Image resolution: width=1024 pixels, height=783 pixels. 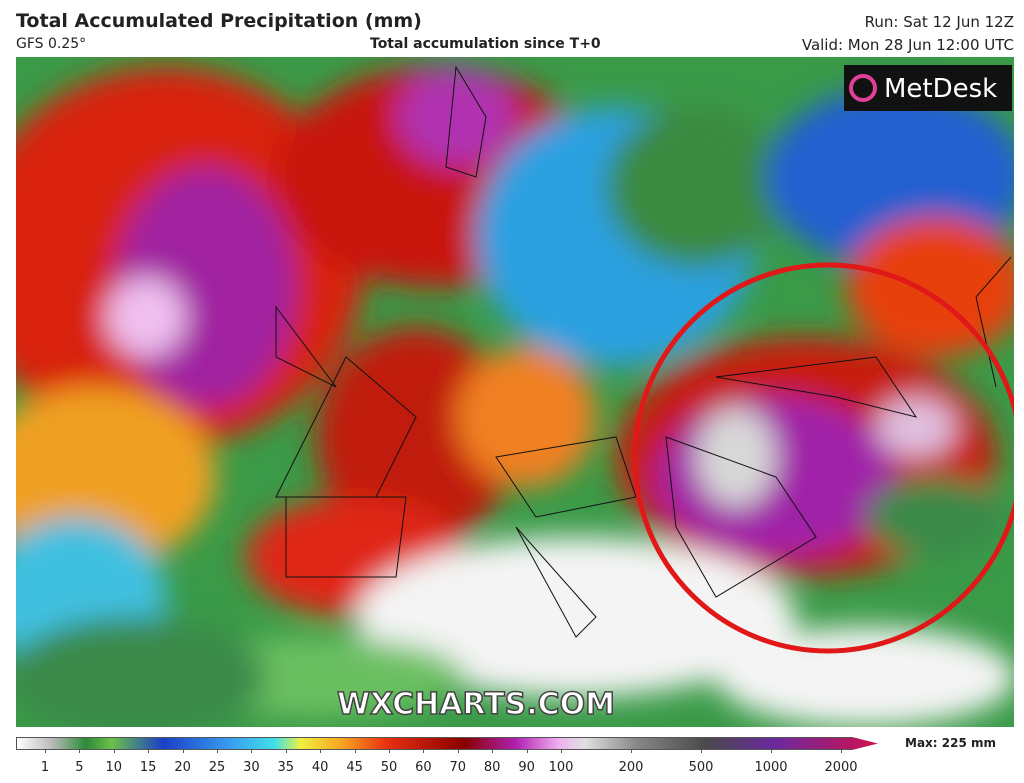 What do you see at coordinates (701, 767) in the screenshot?
I see `colorbar-tick-label: 500` at bounding box center [701, 767].